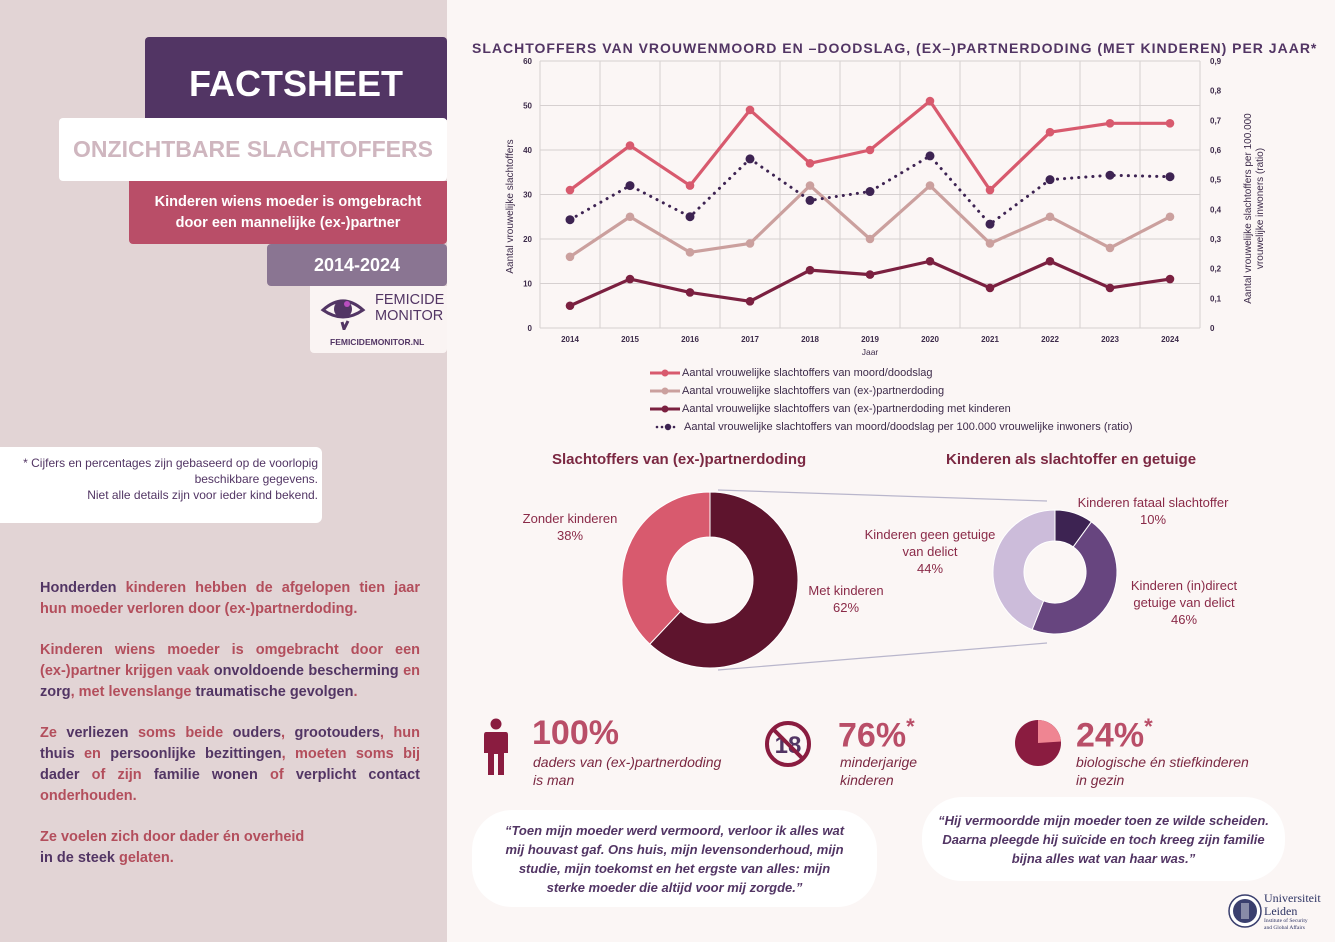  I want to click on x-tick-label: 2014, so click(570, 339).